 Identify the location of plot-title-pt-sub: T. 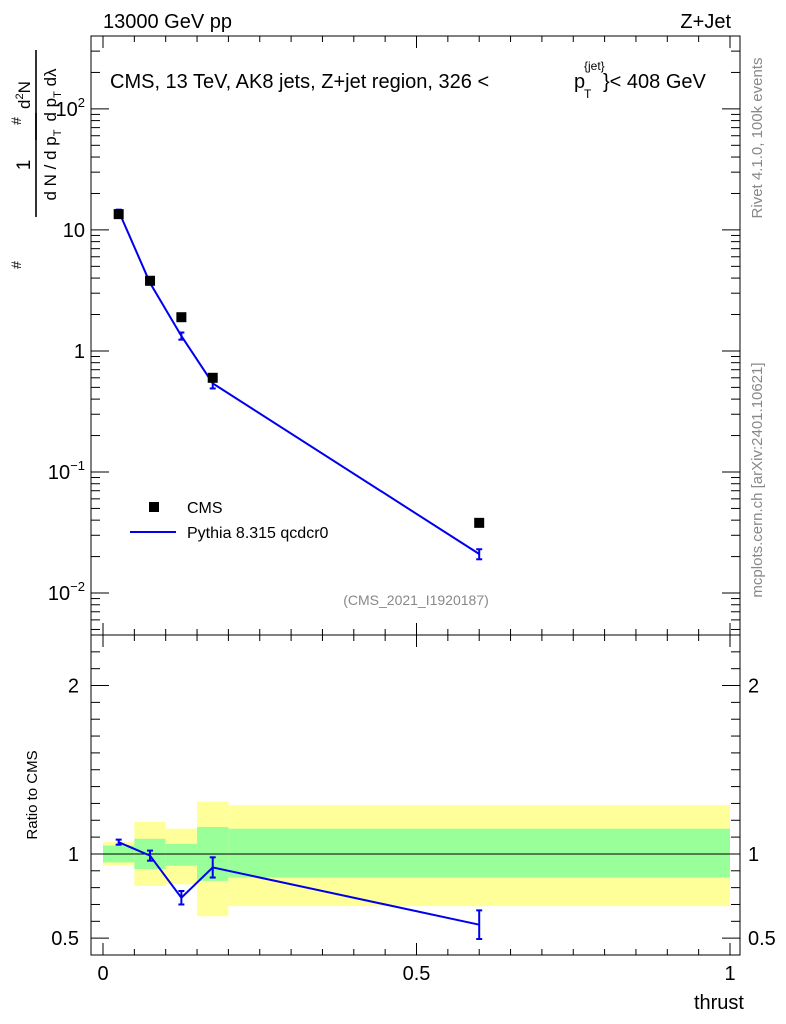
(588, 94).